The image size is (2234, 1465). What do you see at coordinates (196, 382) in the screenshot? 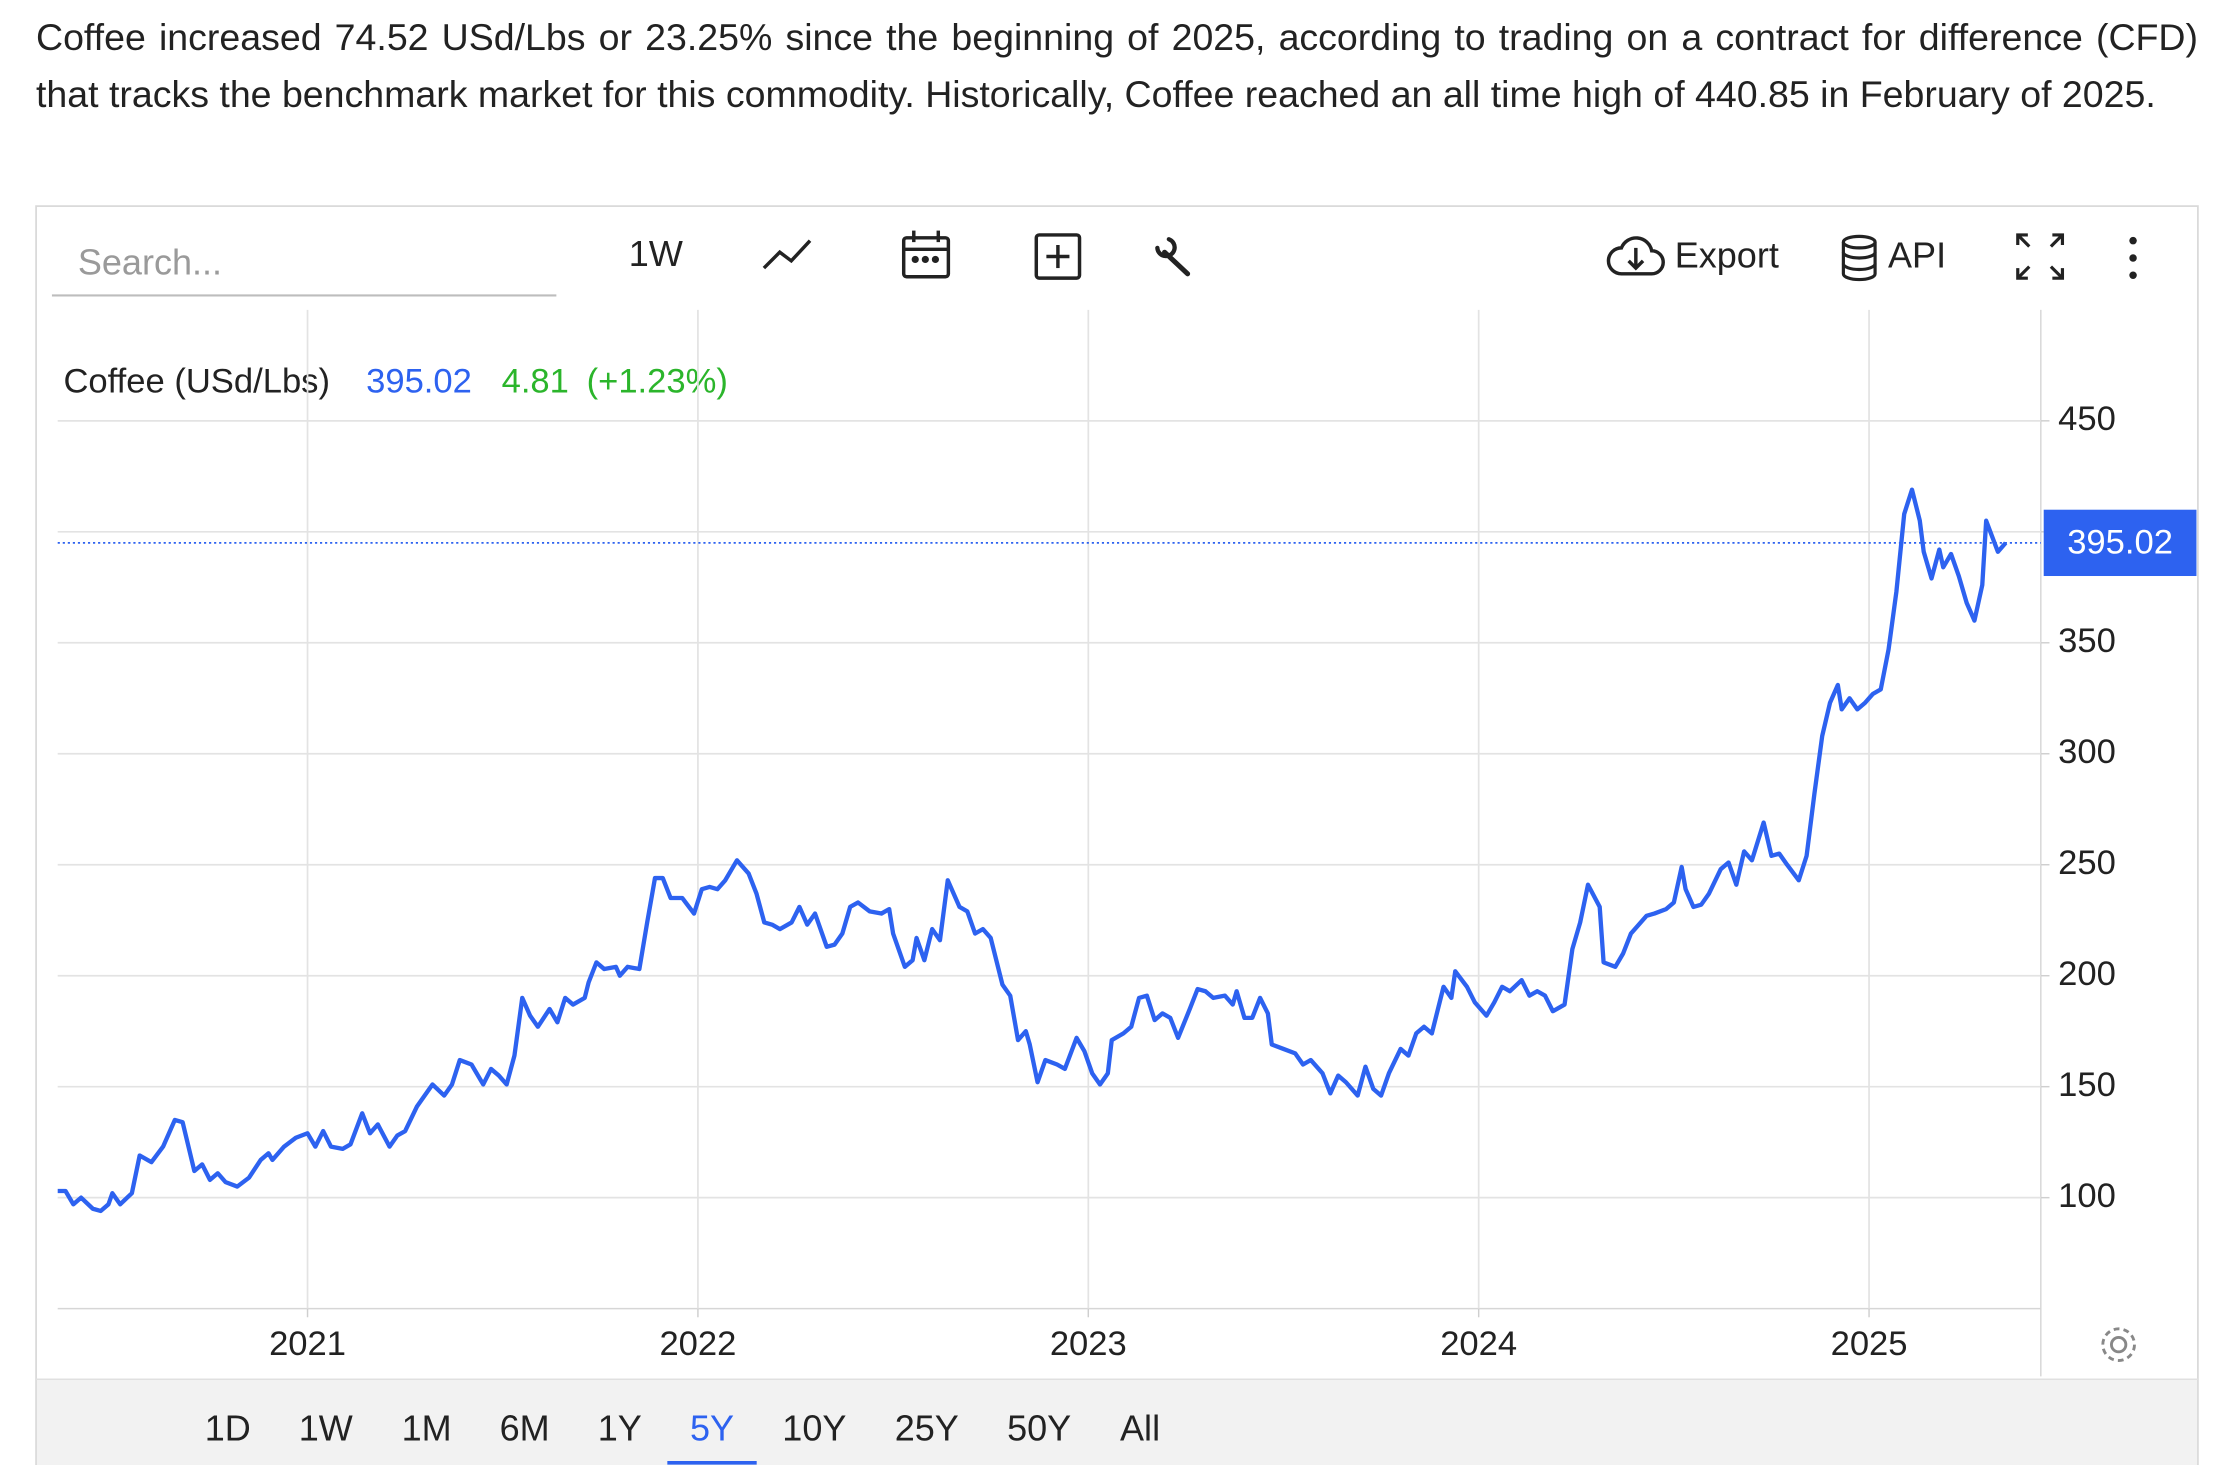
I see `instrument-name: Coffee (USd/Lbs)` at bounding box center [196, 382].